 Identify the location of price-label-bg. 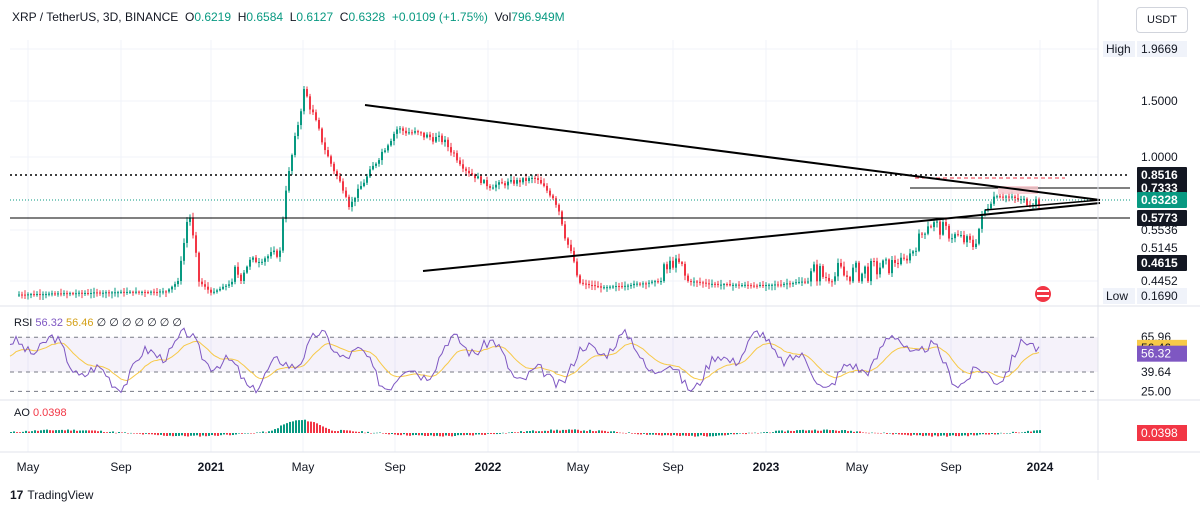
(1162, 49).